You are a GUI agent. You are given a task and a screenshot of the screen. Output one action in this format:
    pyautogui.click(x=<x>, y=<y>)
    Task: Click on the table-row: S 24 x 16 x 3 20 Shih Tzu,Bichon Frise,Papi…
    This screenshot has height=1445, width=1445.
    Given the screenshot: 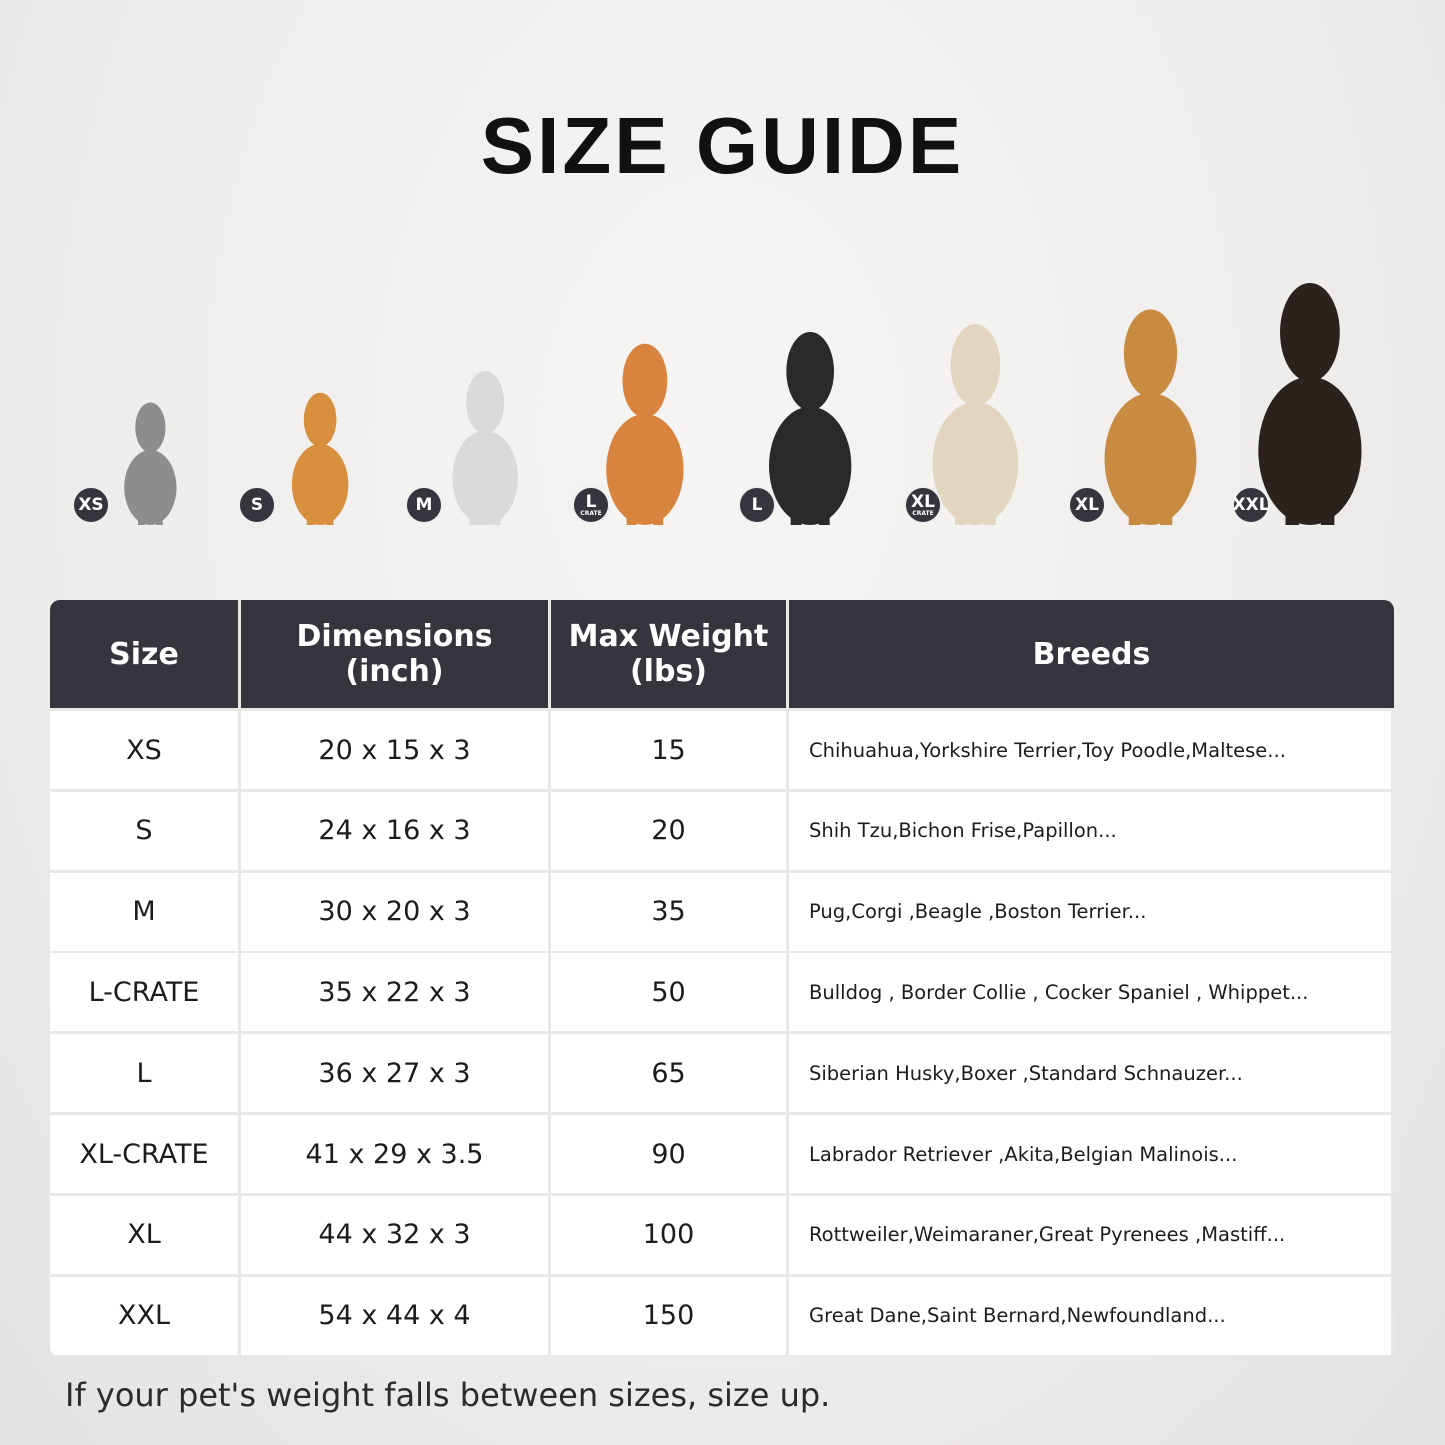 What is the action you would take?
    pyautogui.click(x=722, y=830)
    